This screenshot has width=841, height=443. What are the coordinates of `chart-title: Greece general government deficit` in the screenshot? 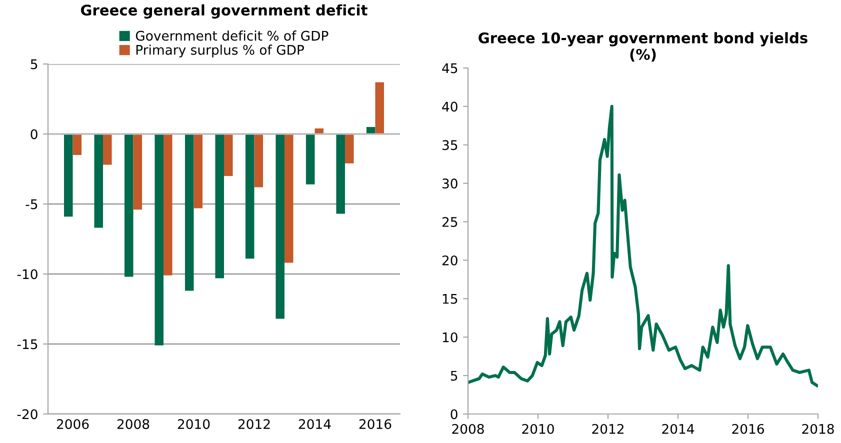 It's located at (224, 11).